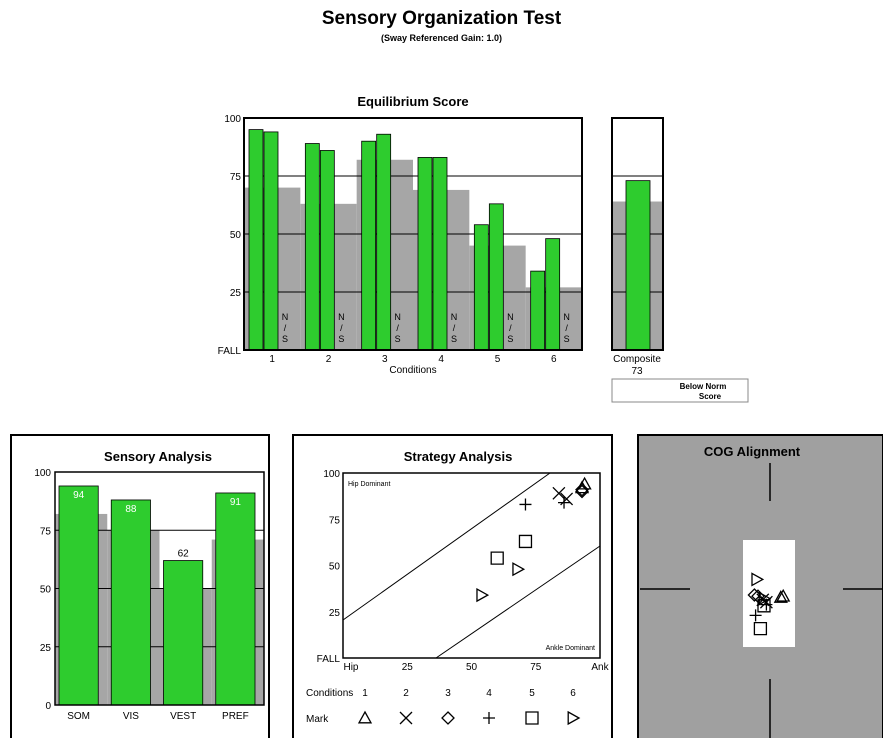 The image size is (883, 738). I want to click on trial-bar-c4-t1, so click(425, 254).